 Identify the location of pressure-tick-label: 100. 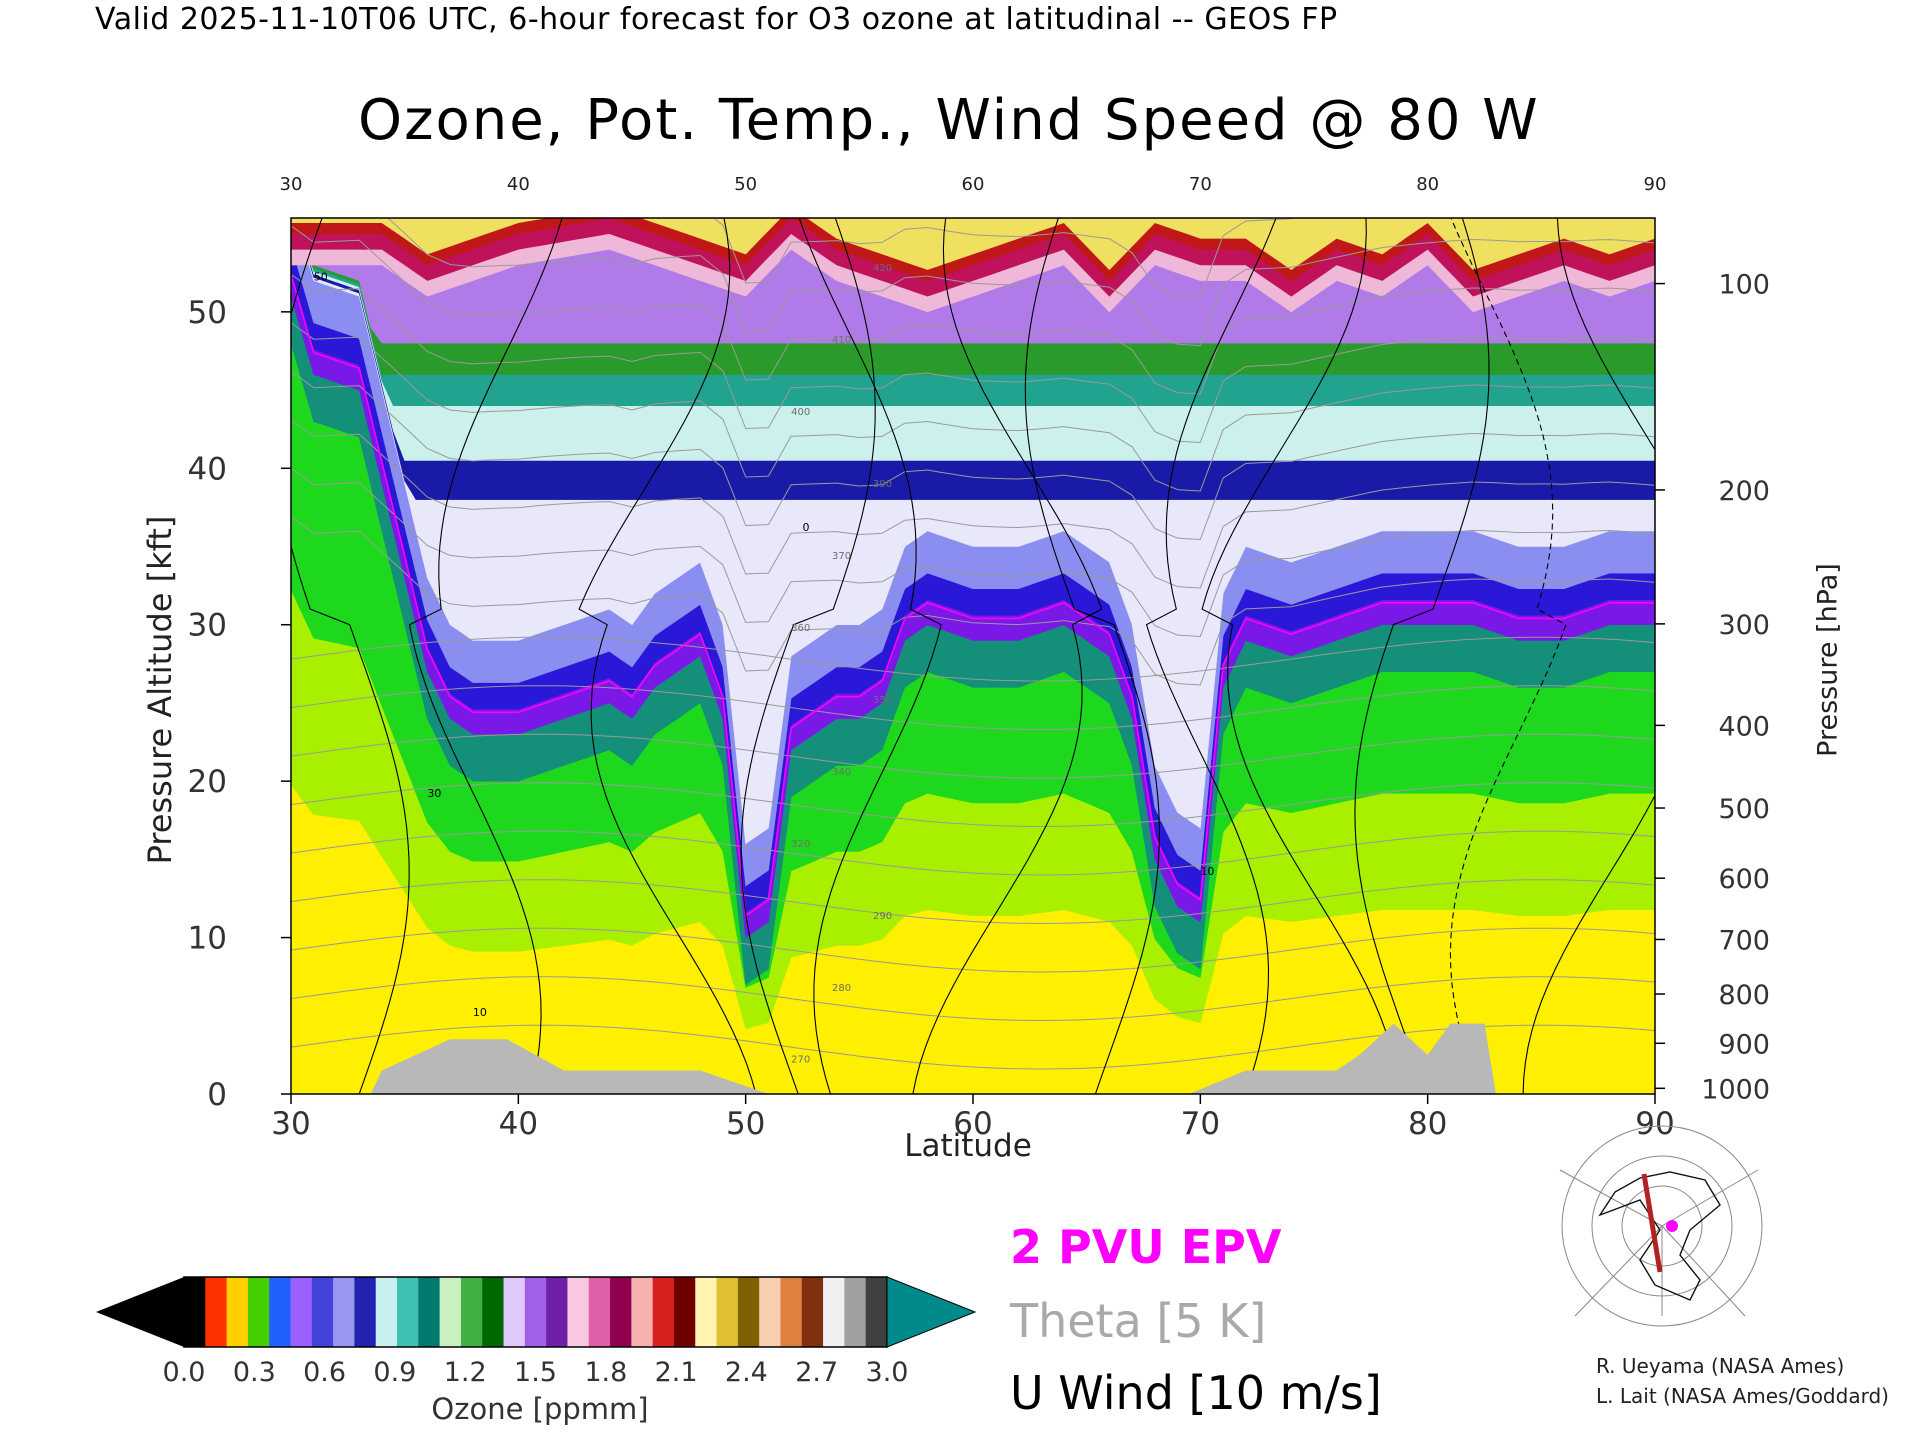
(1744, 285).